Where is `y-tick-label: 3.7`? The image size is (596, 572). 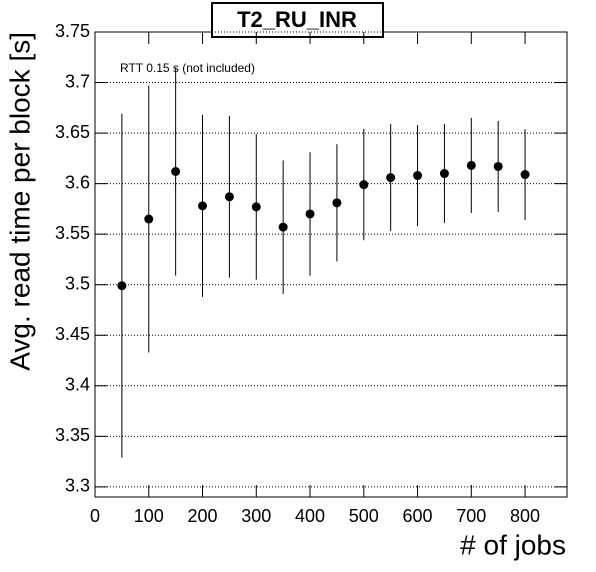 y-tick-label: 3.7 is located at coordinates (77, 81).